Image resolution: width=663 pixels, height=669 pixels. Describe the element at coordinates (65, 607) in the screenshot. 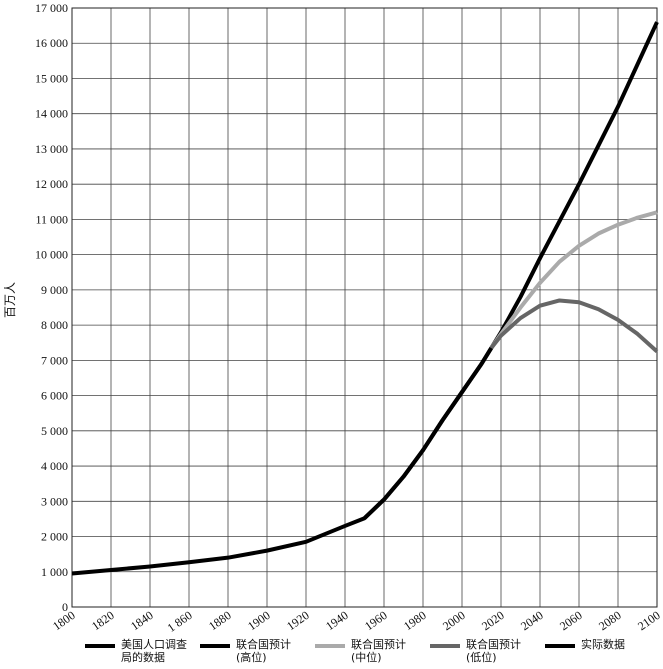

I see `y-tick-label: 0` at that location.